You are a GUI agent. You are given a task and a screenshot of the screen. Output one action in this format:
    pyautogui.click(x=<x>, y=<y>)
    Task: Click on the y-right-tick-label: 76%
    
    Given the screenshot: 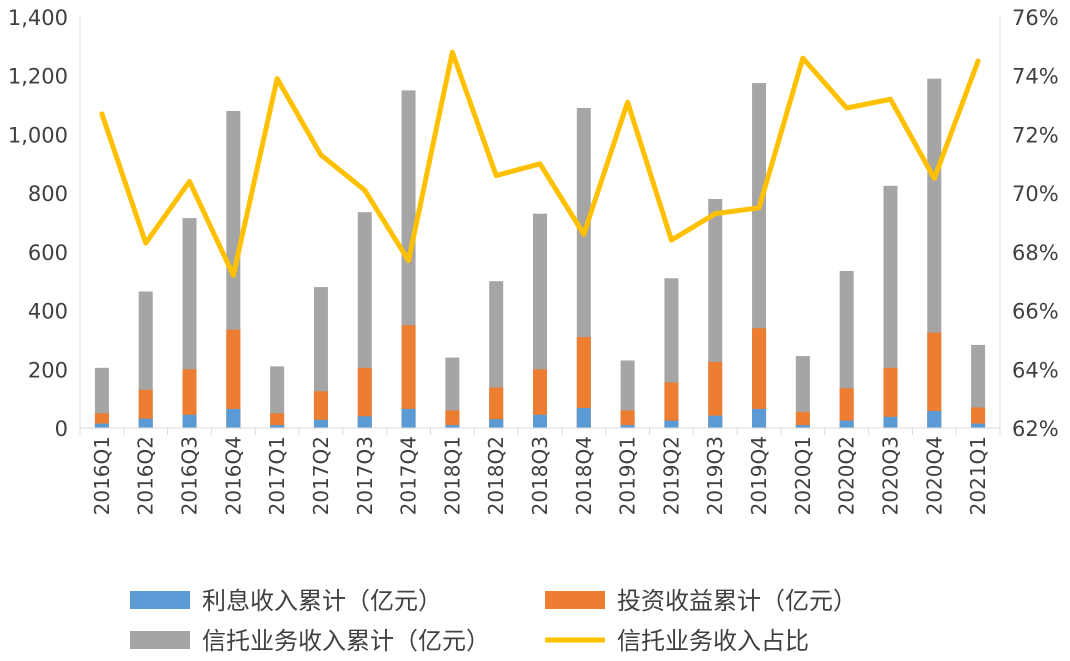 What is the action you would take?
    pyautogui.click(x=1035, y=18)
    